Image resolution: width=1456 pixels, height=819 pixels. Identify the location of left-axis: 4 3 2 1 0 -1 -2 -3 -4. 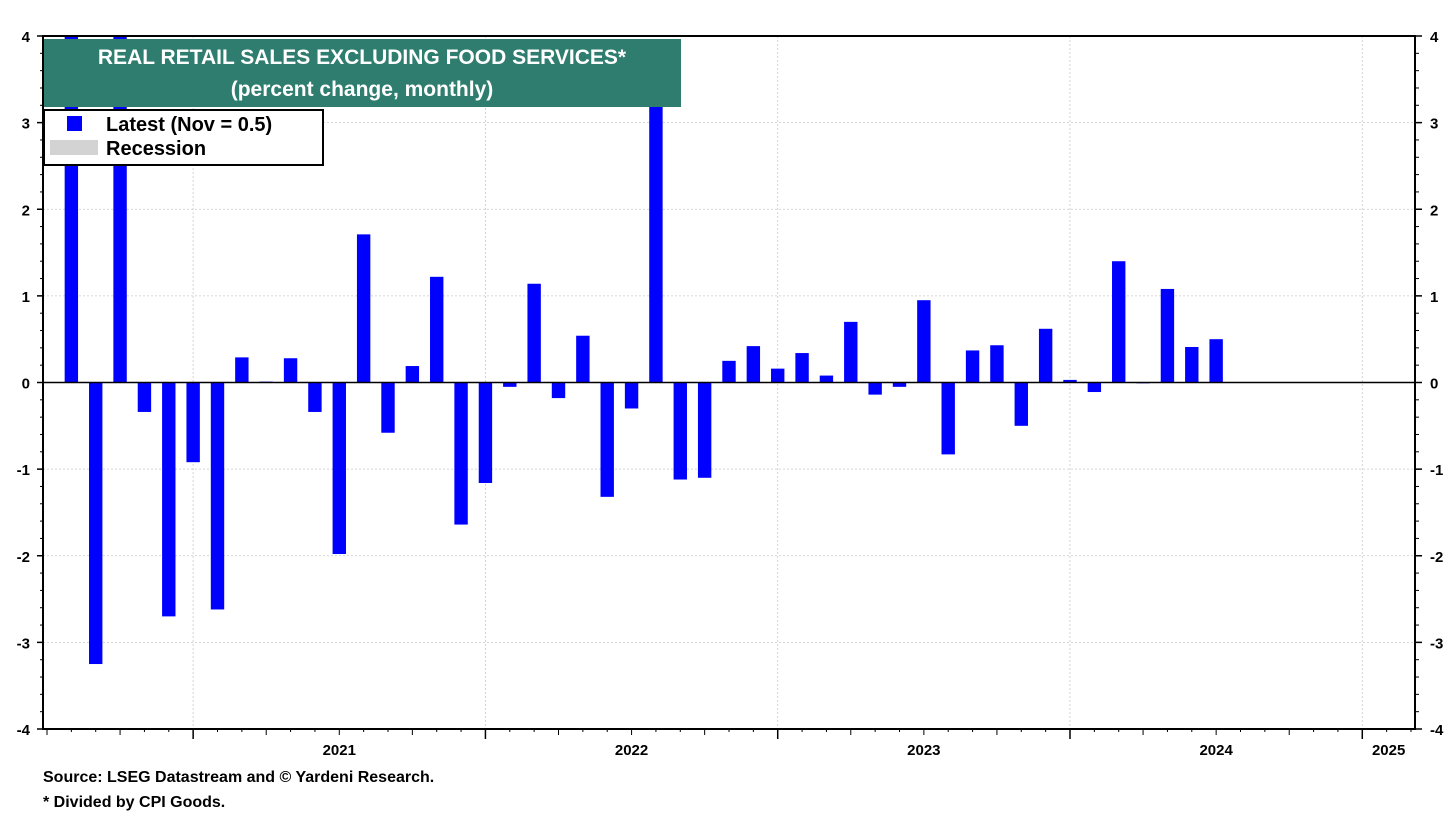
(30, 384).